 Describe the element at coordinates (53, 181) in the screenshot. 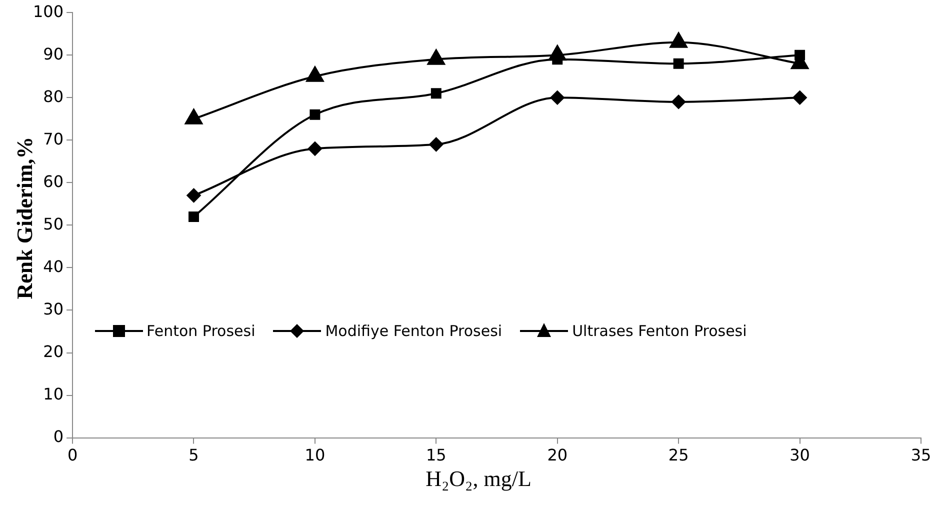

I see `y-tick-label: 60` at that location.